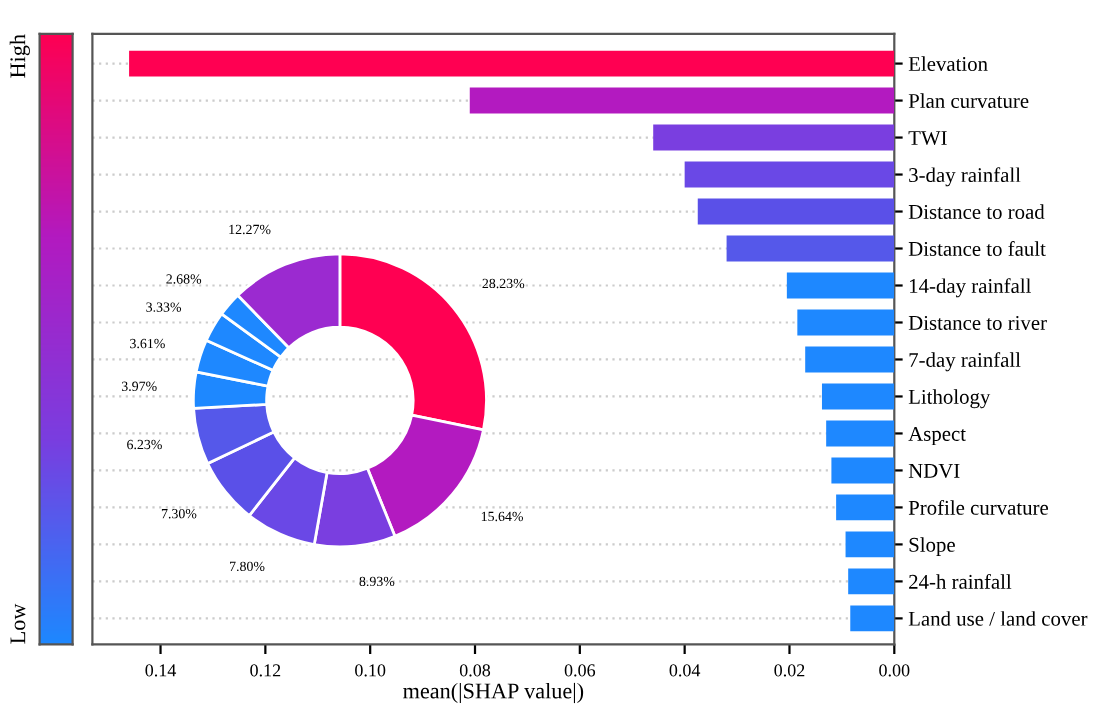 The image size is (1100, 708). I want to click on x-tick-label: 0.10, so click(370, 670).